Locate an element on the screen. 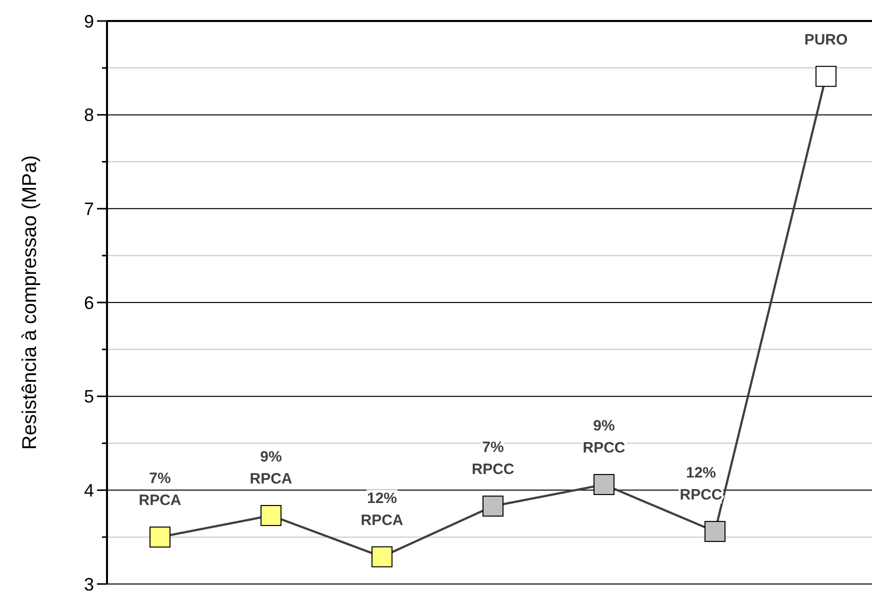  y-tick-label: 8 is located at coordinates (89, 115).